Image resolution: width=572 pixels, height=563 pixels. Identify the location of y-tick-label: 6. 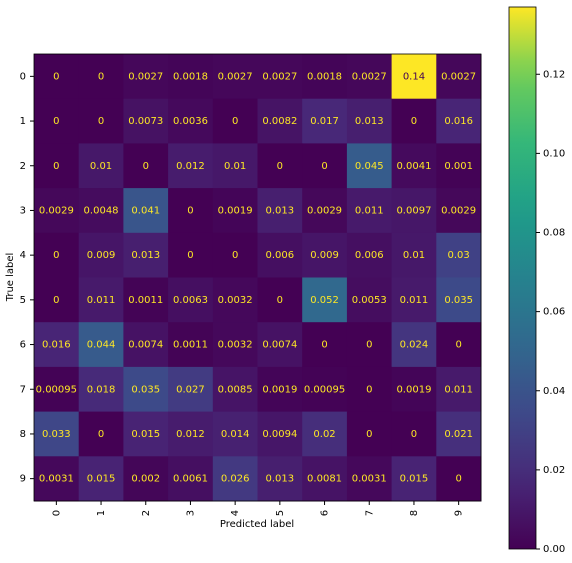
(23, 345).